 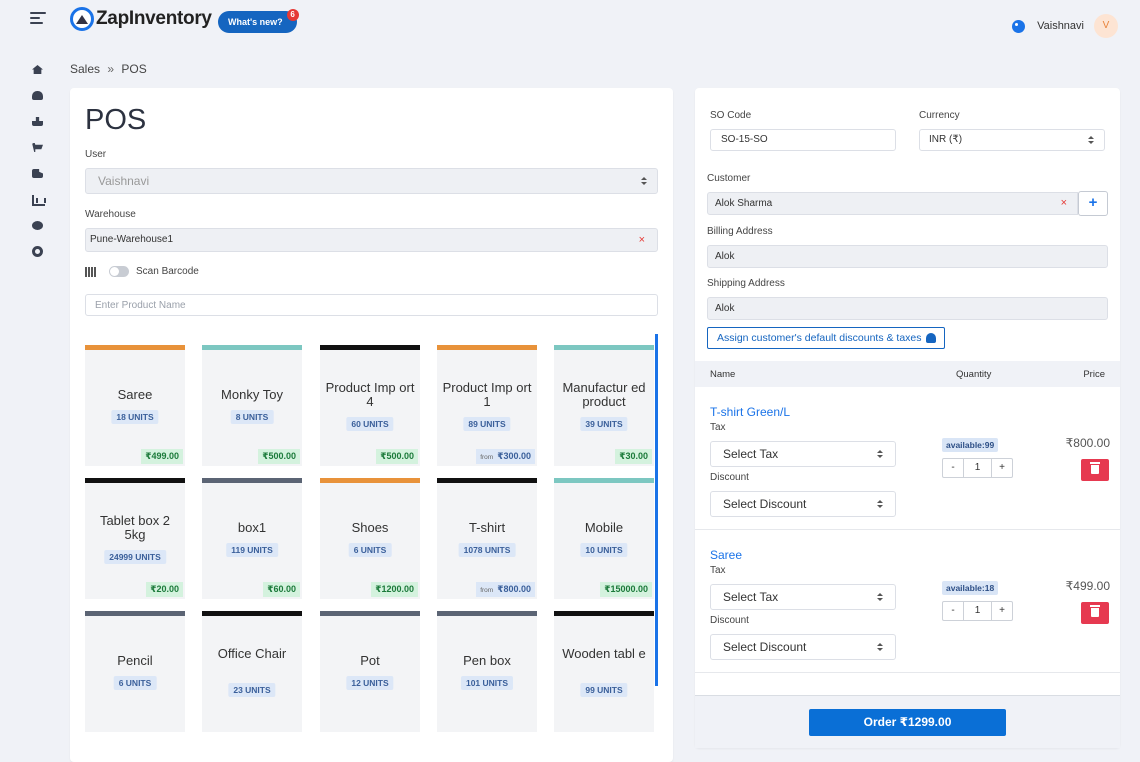 What do you see at coordinates (751, 454) in the screenshot?
I see `tax-select-value: Select Tax` at bounding box center [751, 454].